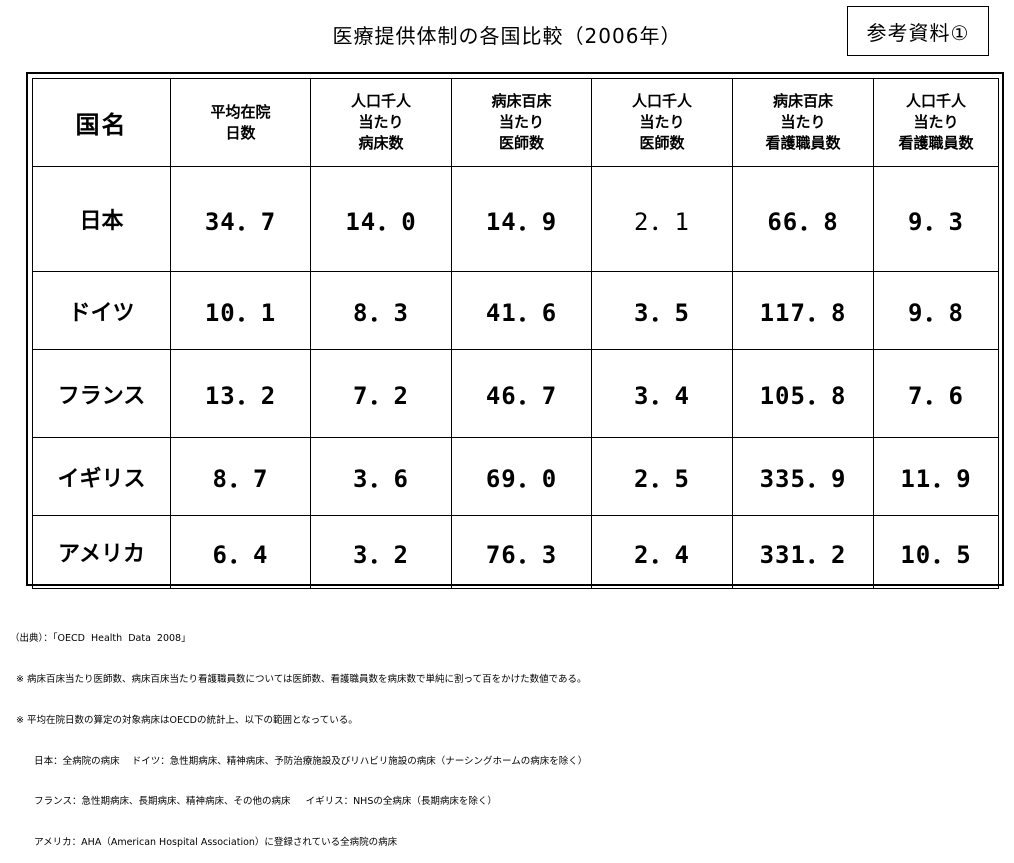  What do you see at coordinates (100, 639) in the screenshot?
I see `note-source: （出典）：「OECD Health Data 2008」` at bounding box center [100, 639].